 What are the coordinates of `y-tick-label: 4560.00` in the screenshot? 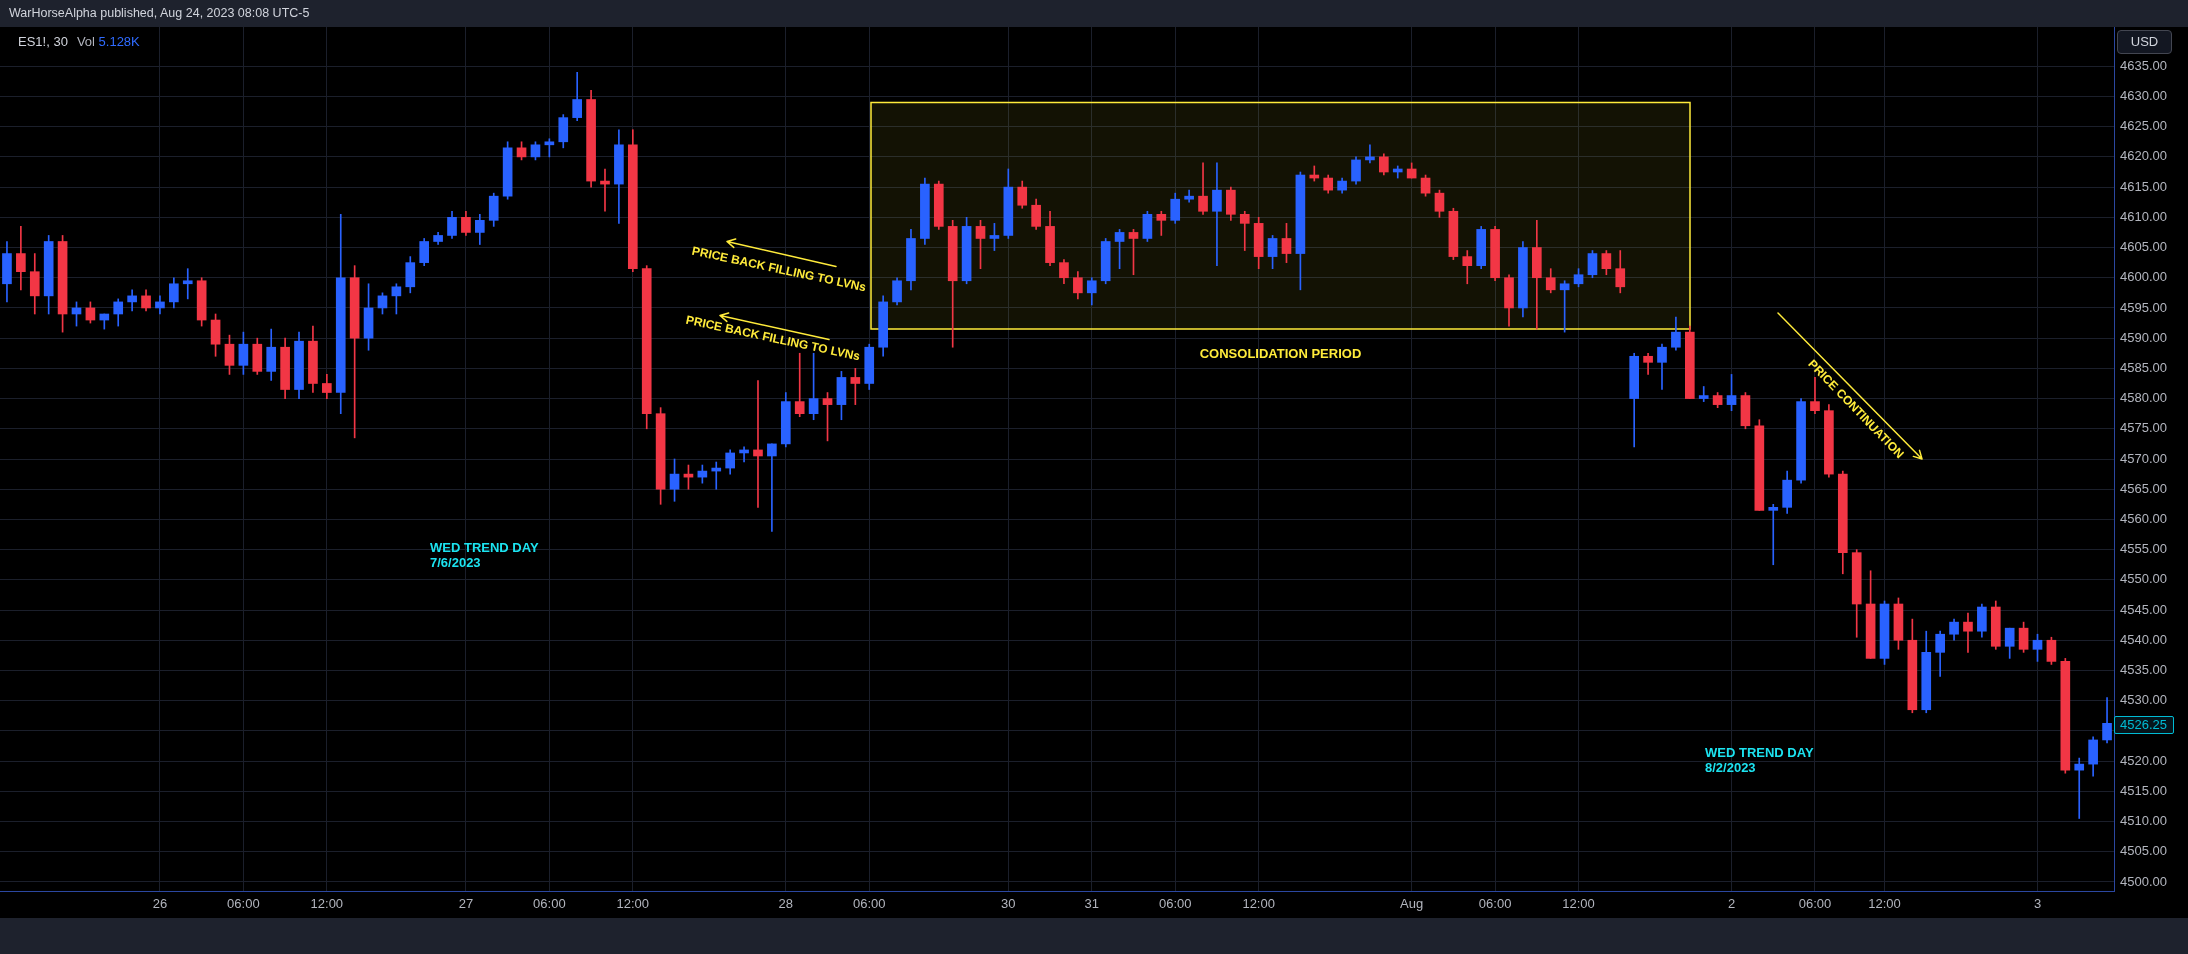 It's located at (2143, 518).